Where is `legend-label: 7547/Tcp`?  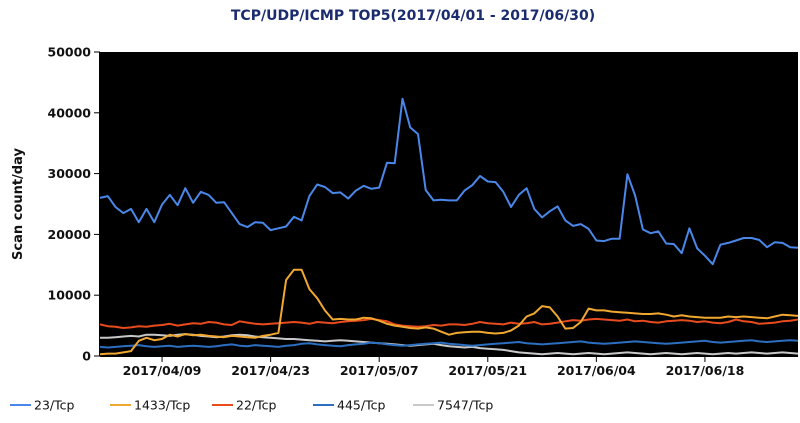 legend-label: 7547/Tcp is located at coordinates (465, 405).